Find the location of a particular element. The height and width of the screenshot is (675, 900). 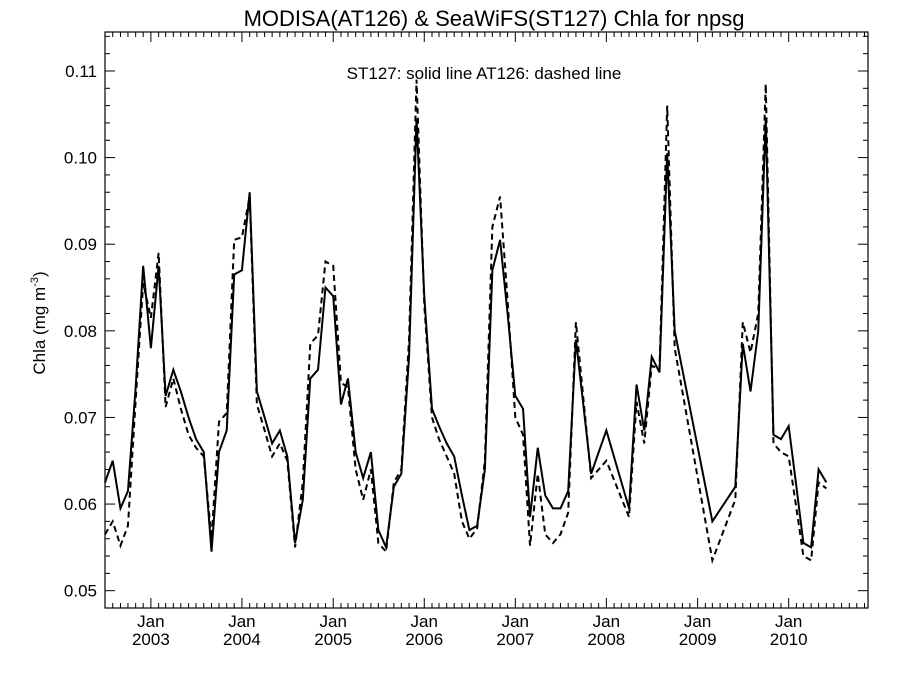

x-tick-label-year: 2009 is located at coordinates (698, 639).